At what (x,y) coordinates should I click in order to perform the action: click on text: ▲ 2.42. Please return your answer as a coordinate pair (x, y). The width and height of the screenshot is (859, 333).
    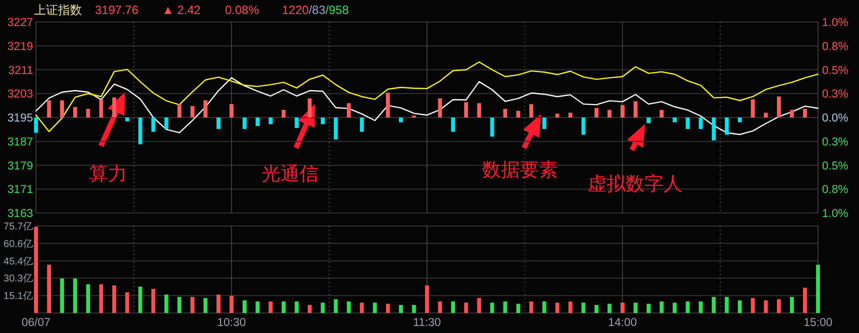
    Looking at the image, I should click on (181, 10).